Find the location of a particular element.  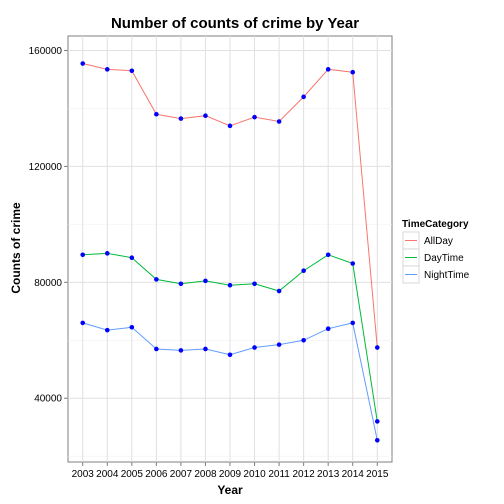

y-tick-label: 160000 is located at coordinates (46, 51).